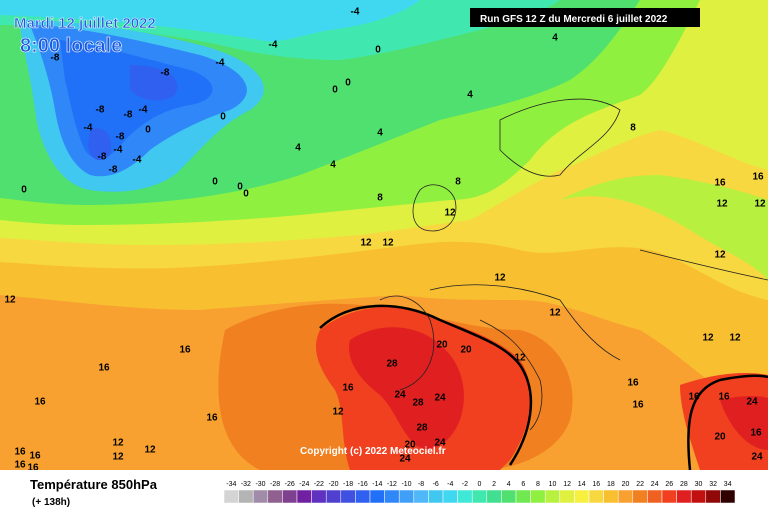  Describe the element at coordinates (480, 484) in the screenshot. I see `legend-label: 0` at that location.